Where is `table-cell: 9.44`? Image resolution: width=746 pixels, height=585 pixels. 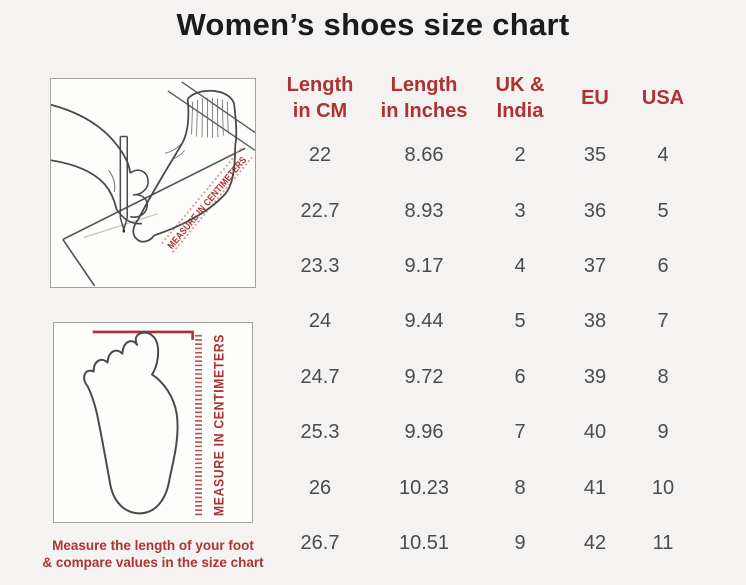 table-cell: 9.44 is located at coordinates (424, 321).